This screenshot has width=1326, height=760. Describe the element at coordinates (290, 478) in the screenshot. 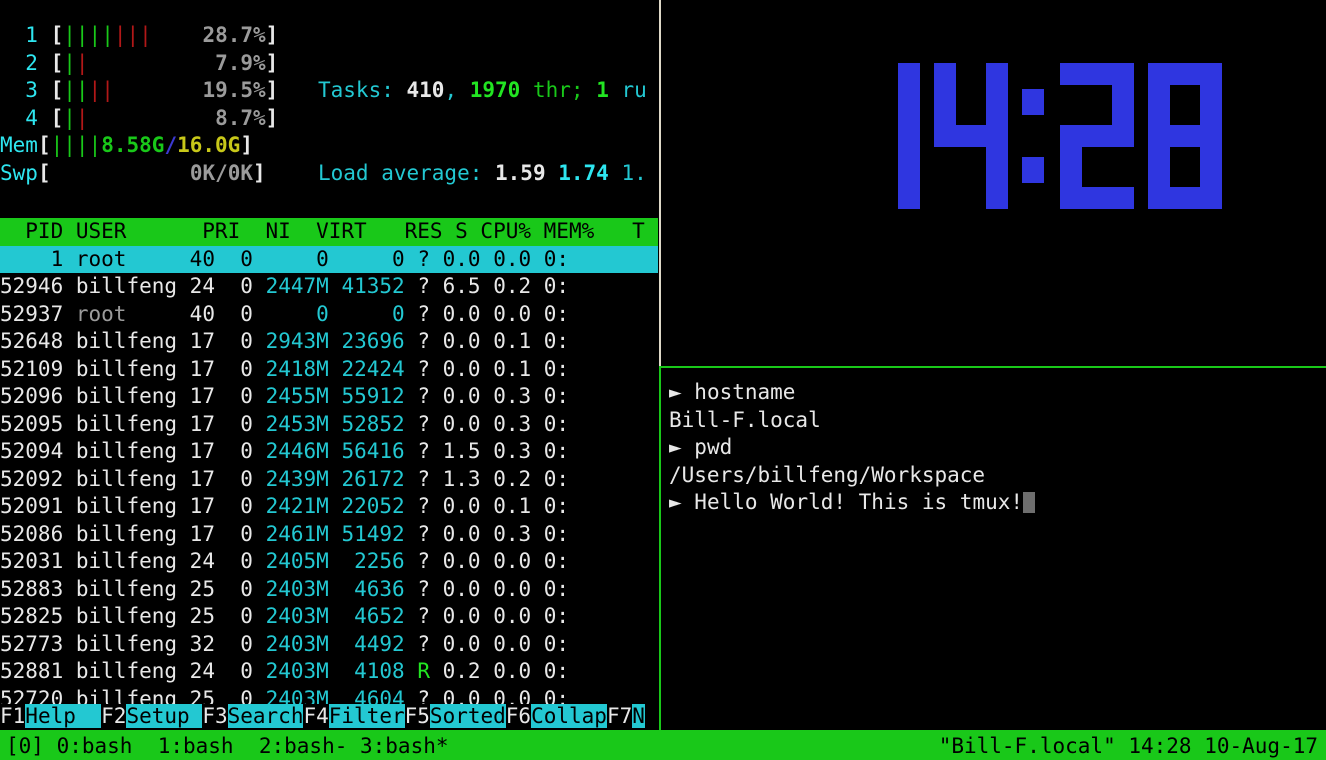

I see `process-virt: 2439M` at that location.